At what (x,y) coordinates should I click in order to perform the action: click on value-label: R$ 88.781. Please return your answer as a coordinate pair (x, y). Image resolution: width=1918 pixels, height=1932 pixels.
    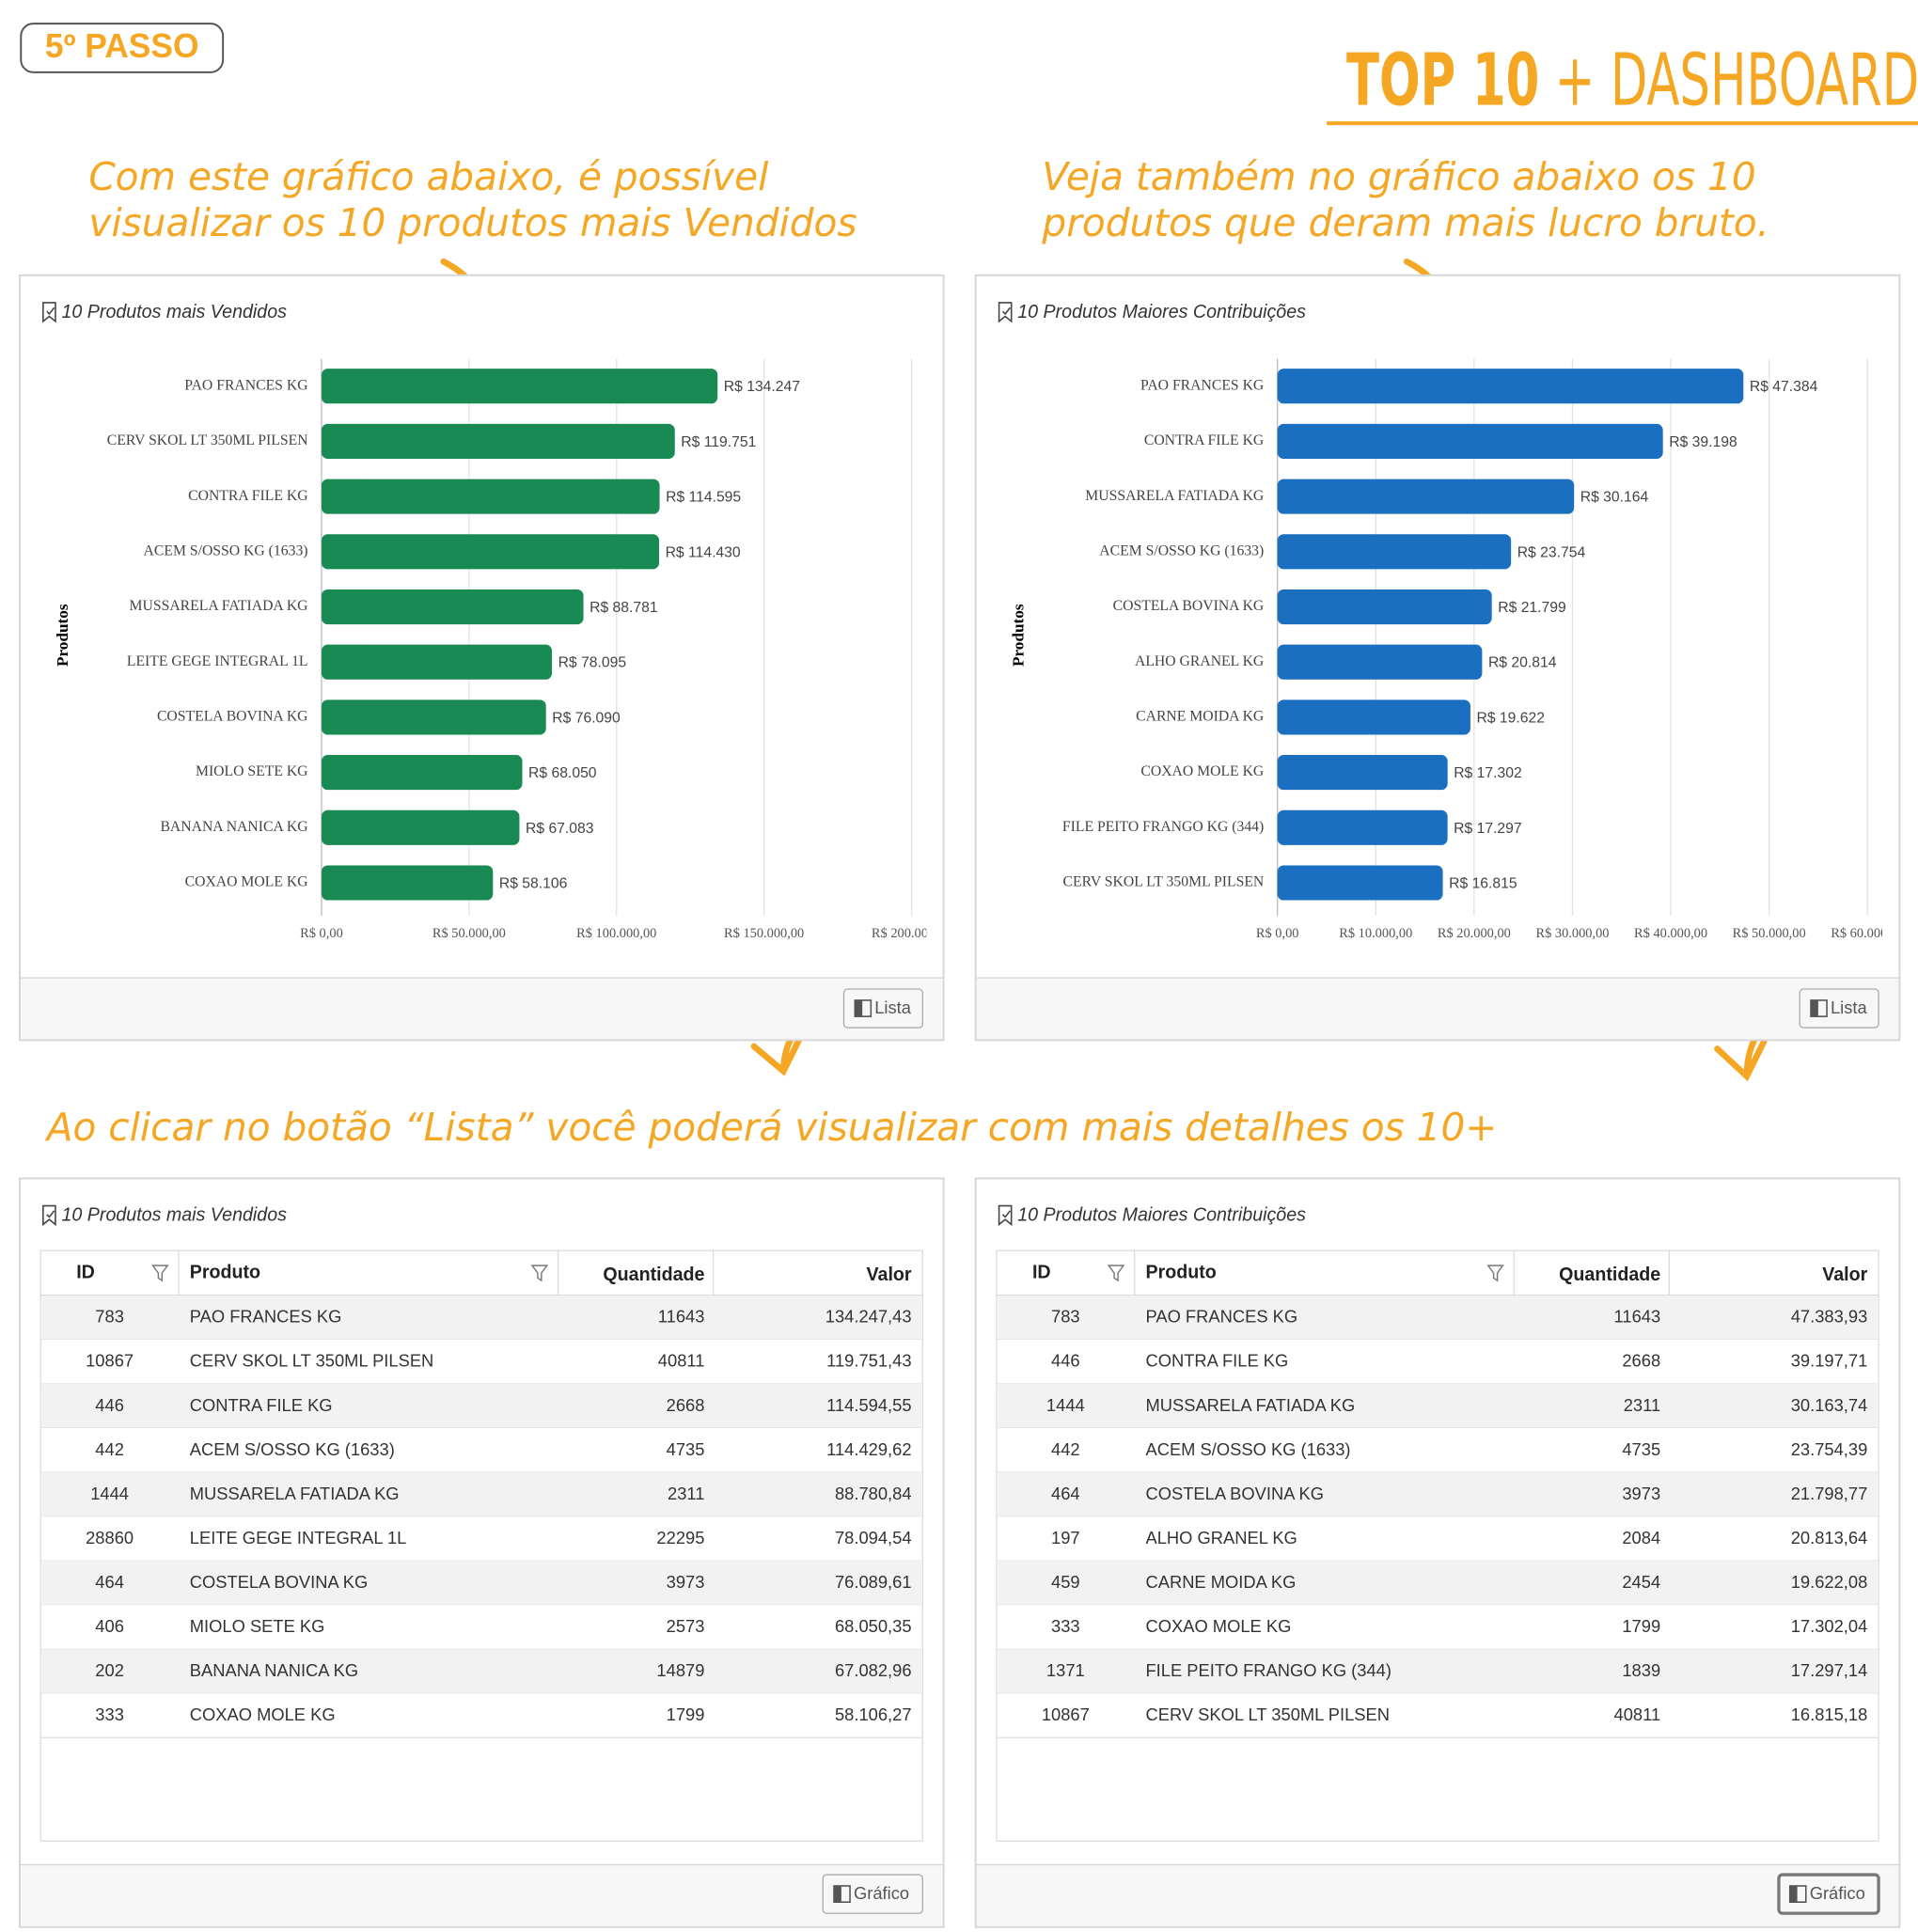
    Looking at the image, I should click on (624, 608).